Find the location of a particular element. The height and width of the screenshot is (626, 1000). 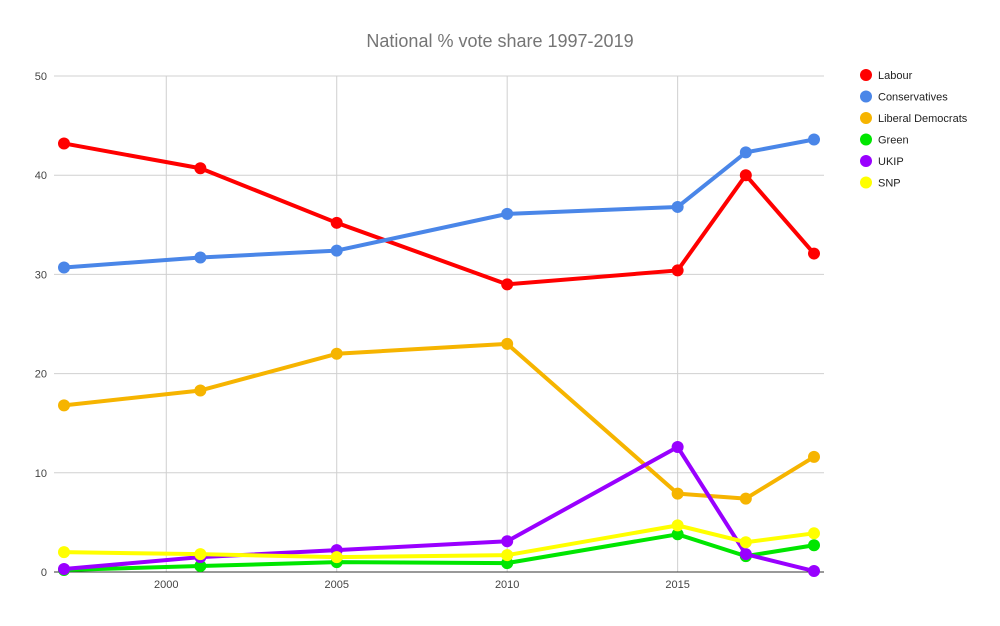

legend-label: UKIP is located at coordinates (891, 162).